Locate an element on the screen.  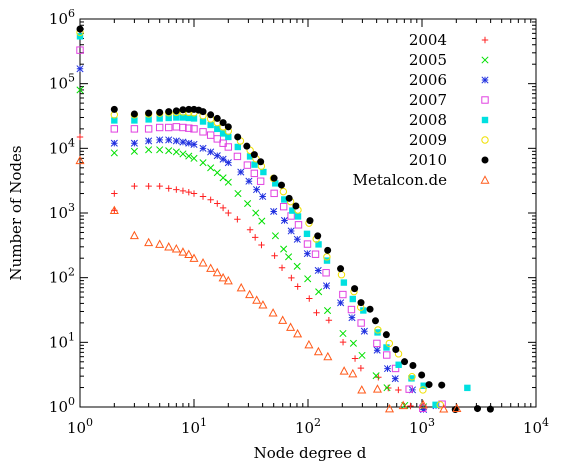
x-tick-labels: 10⁰ 10¹ 10² 10³ 10⁴ is located at coordinates (308, 426).